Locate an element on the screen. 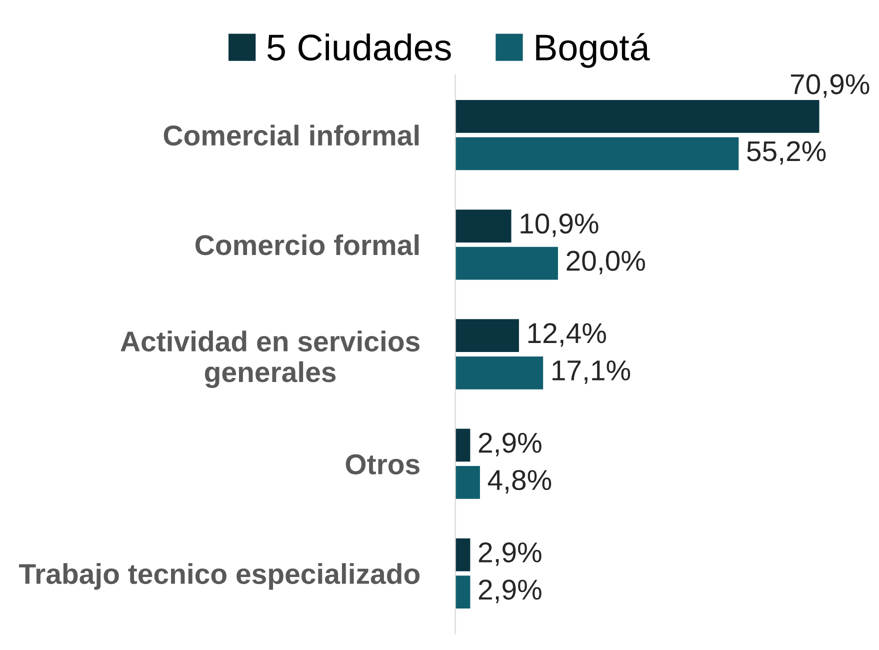  data-label: 55,2% is located at coordinates (786, 153).